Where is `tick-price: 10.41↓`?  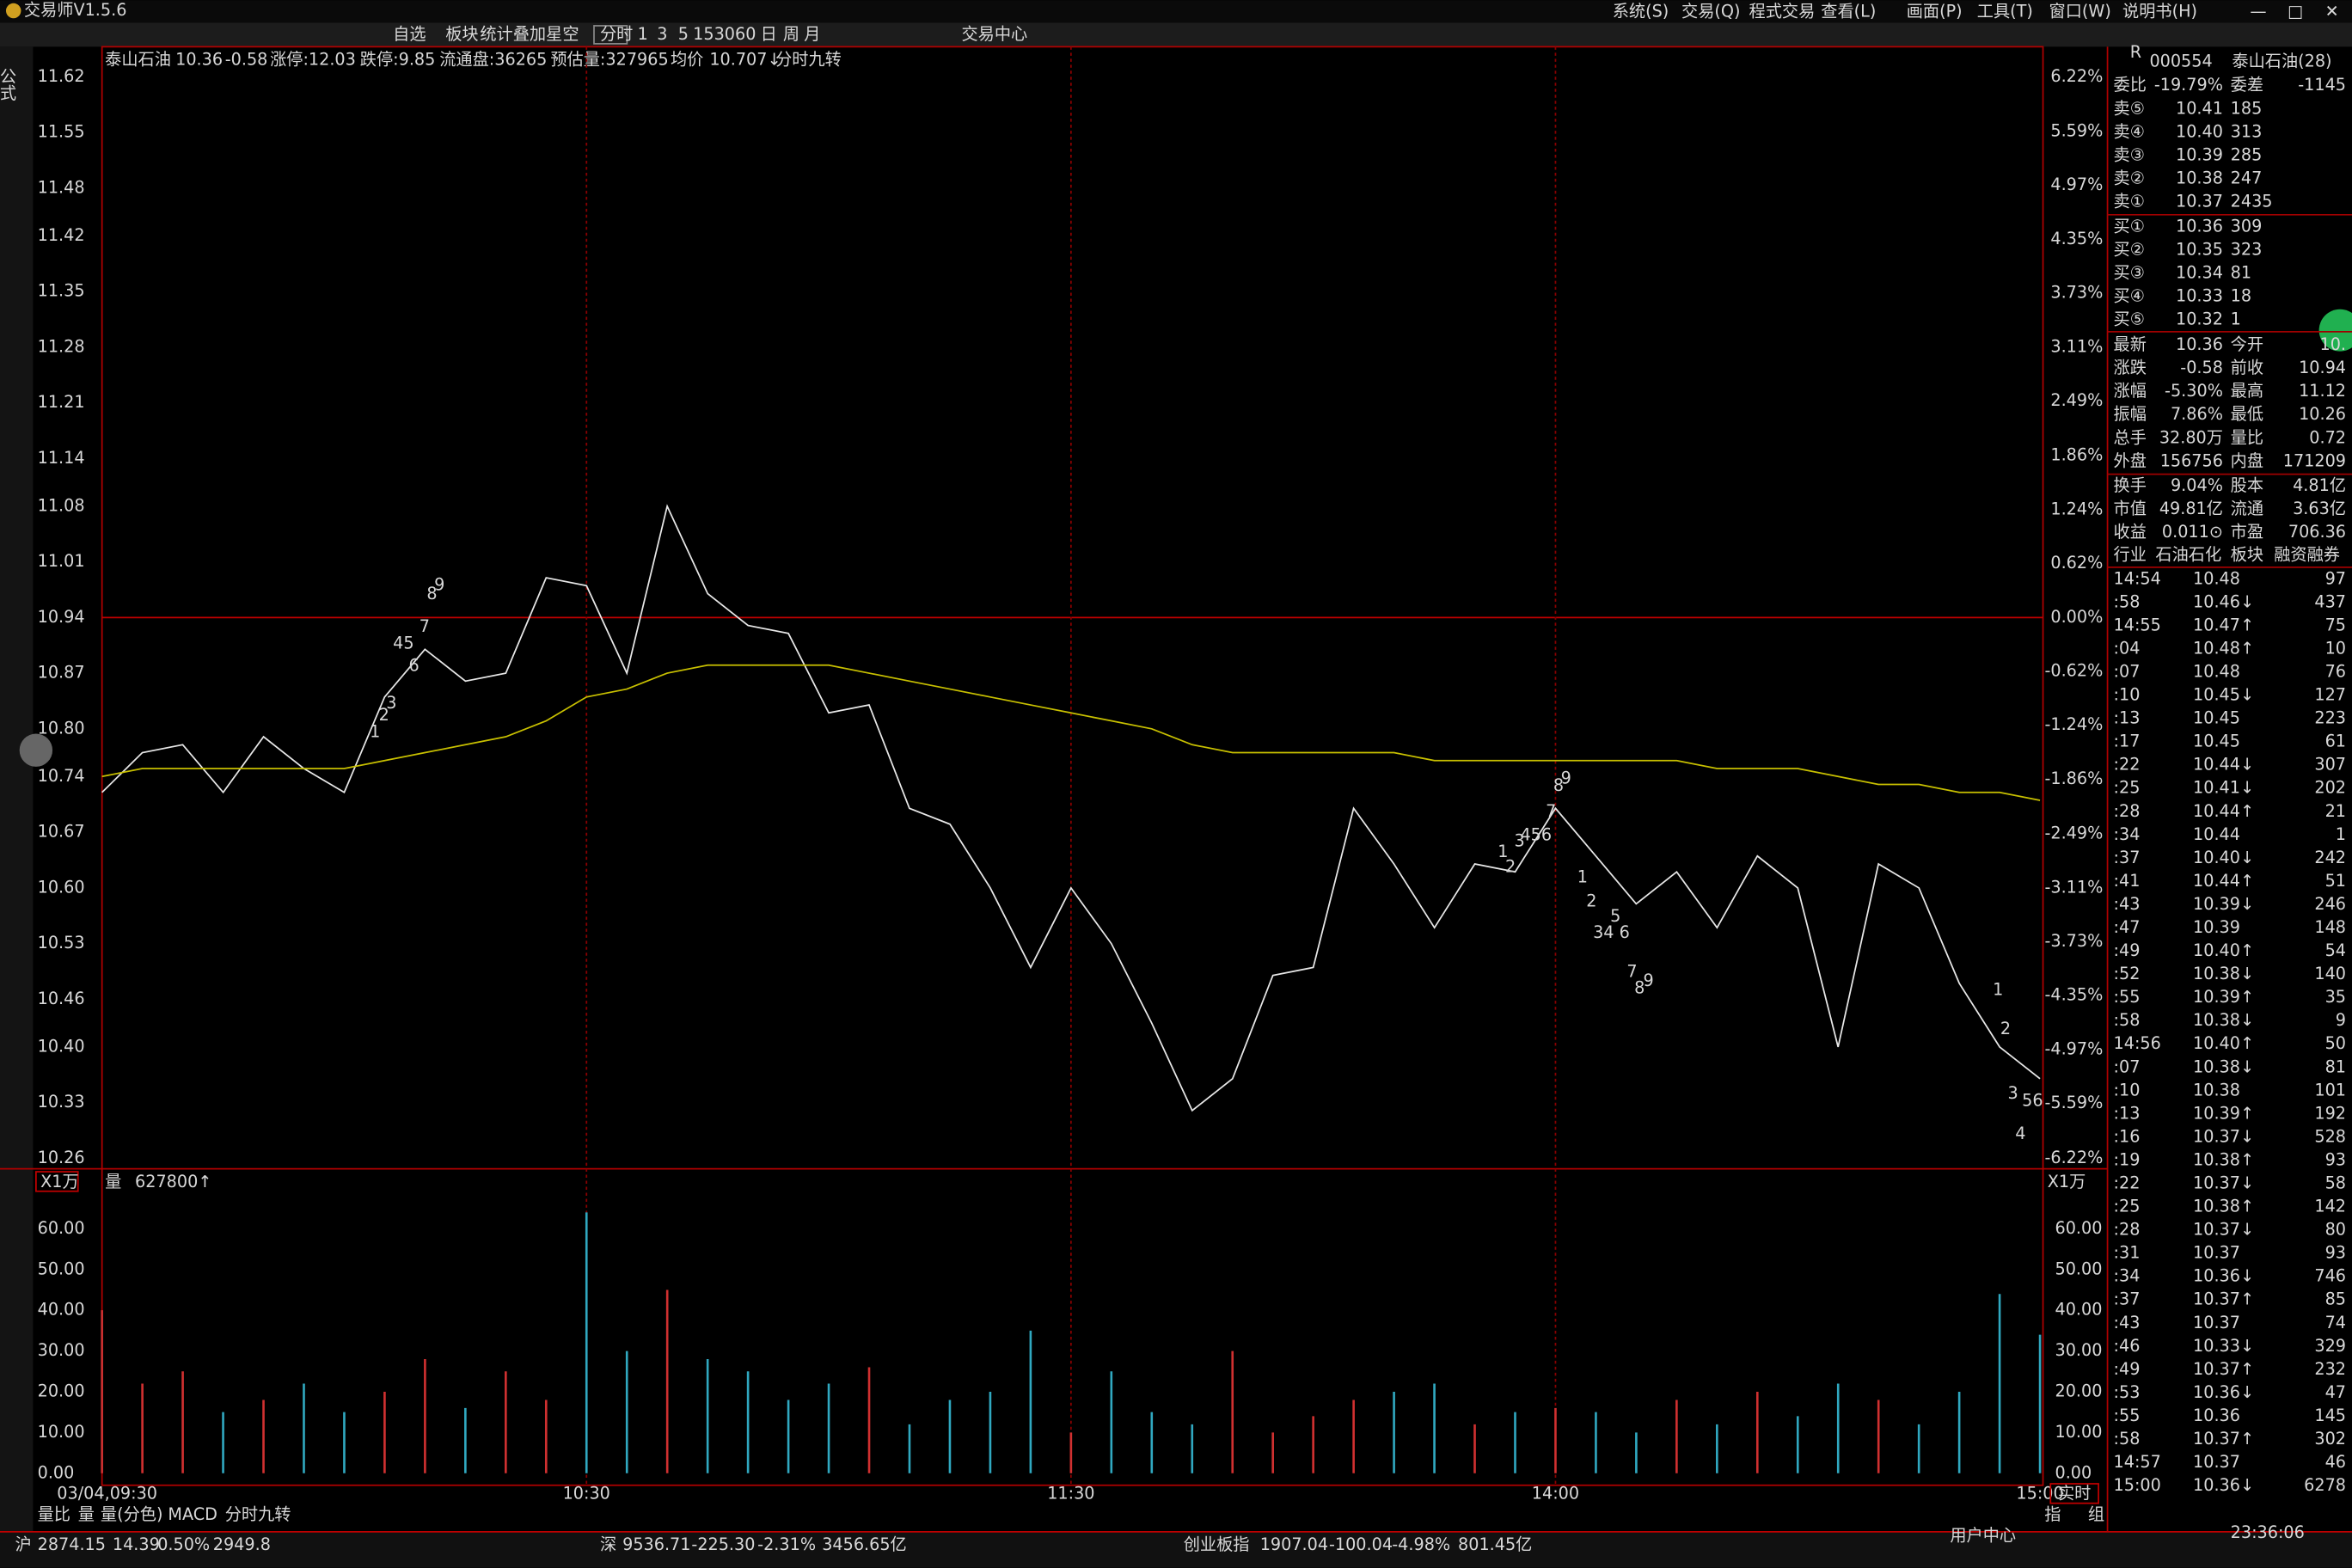
tick-price: 10.41↓ is located at coordinates (2223, 788).